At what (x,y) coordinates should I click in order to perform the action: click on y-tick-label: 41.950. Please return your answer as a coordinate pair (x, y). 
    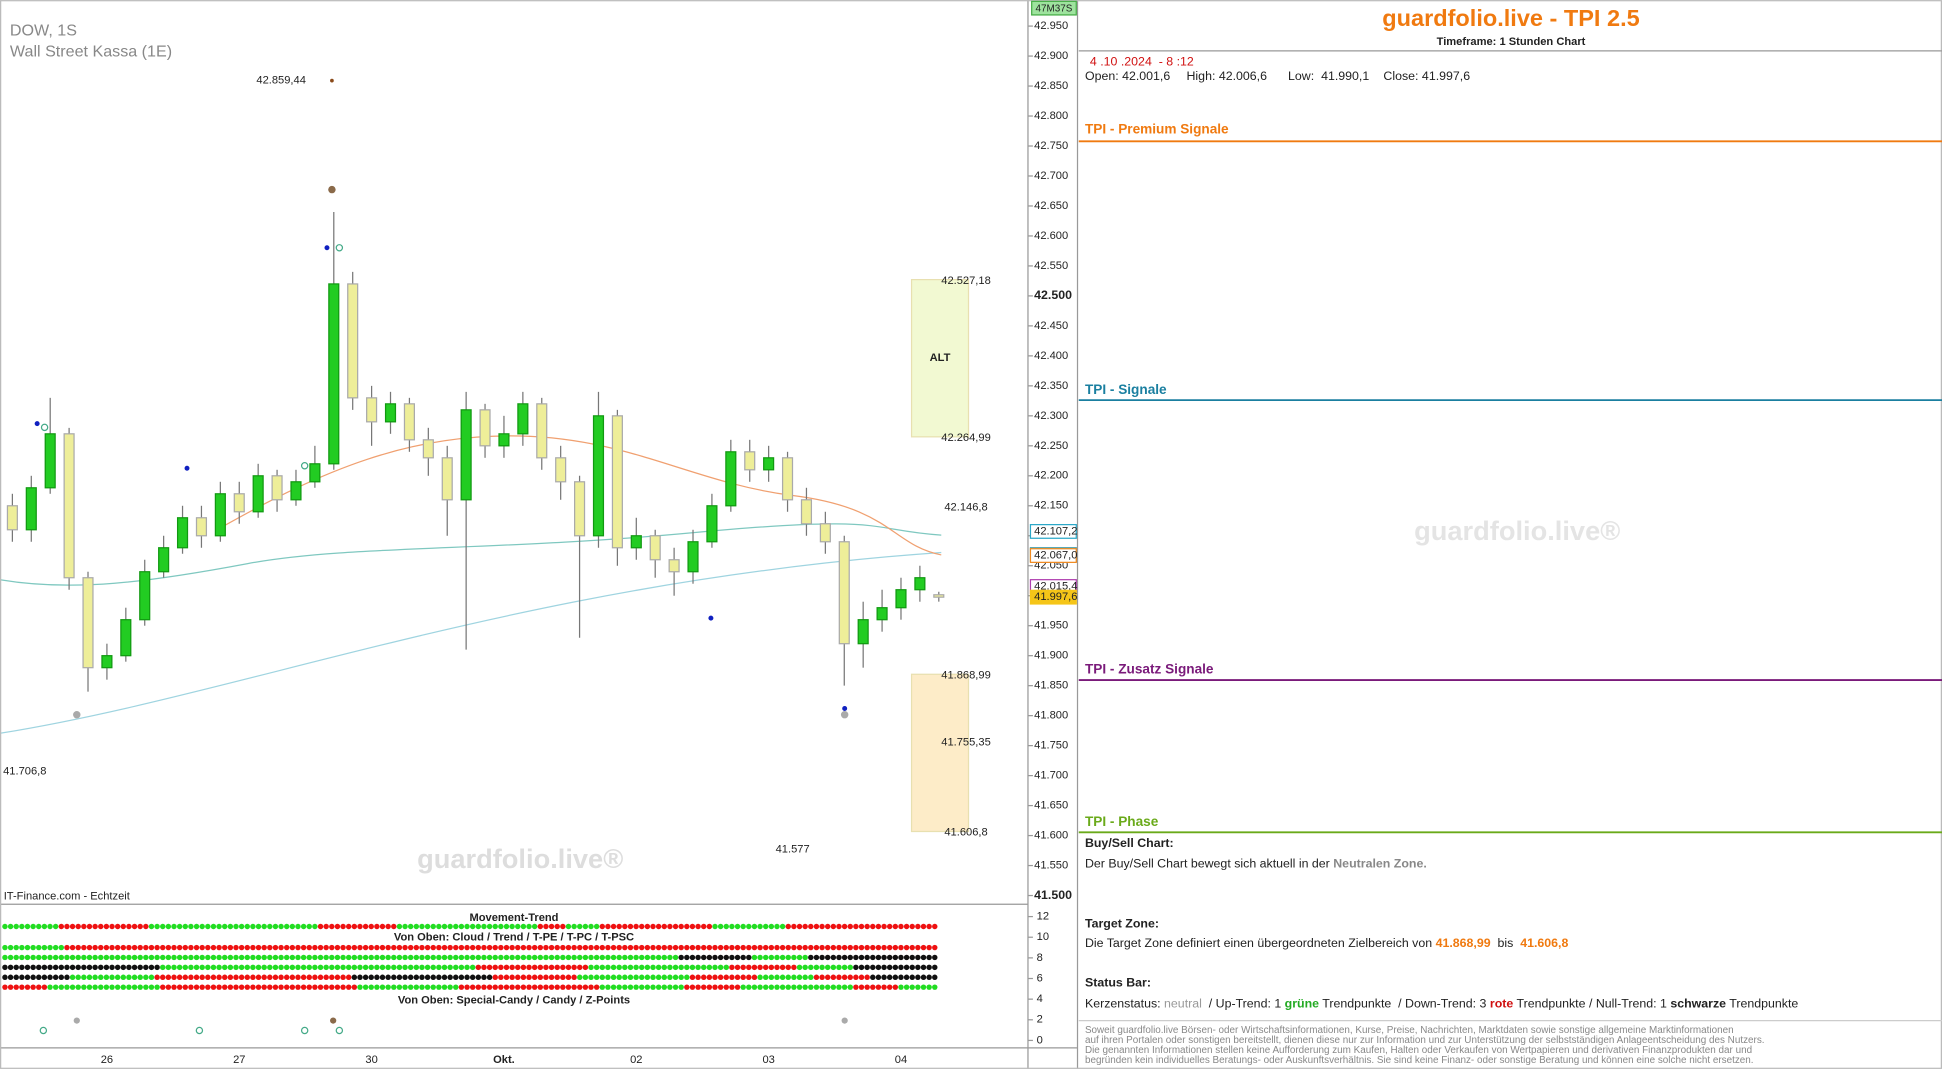
    Looking at the image, I should click on (1051, 626).